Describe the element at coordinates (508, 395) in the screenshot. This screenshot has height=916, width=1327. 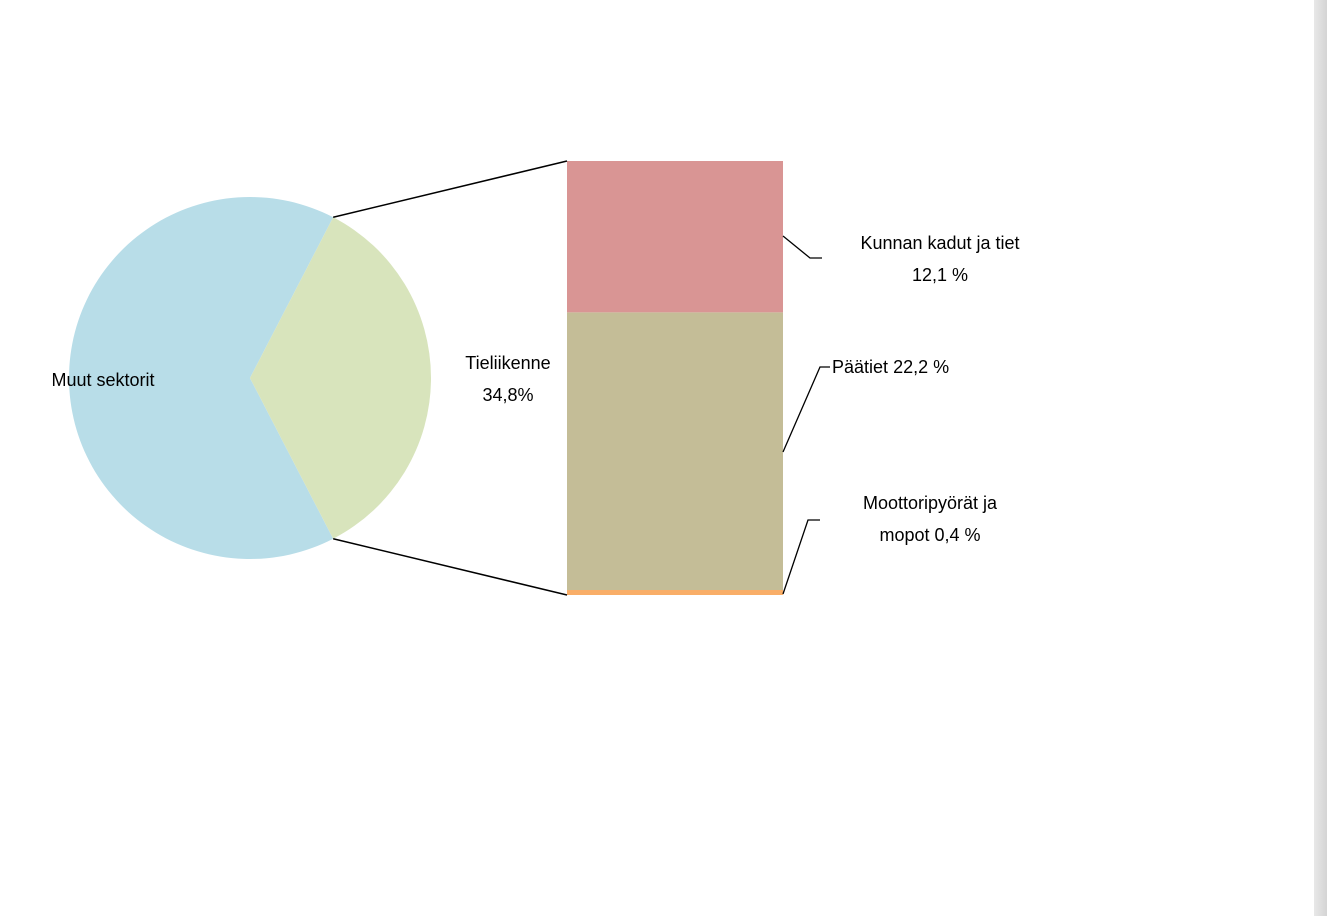
I see `value-label: 34,8%` at that location.